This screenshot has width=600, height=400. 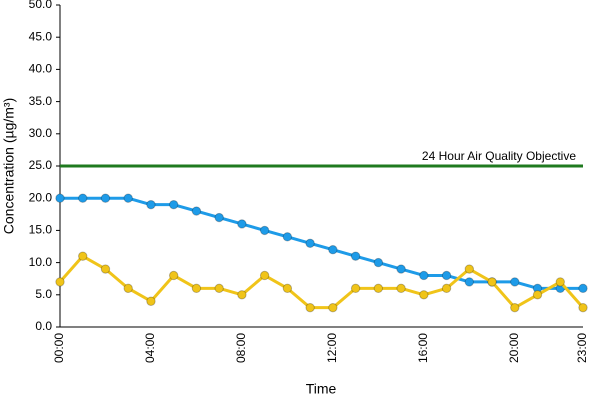 I want to click on y-tick-label: 0.0, so click(x=43, y=326).